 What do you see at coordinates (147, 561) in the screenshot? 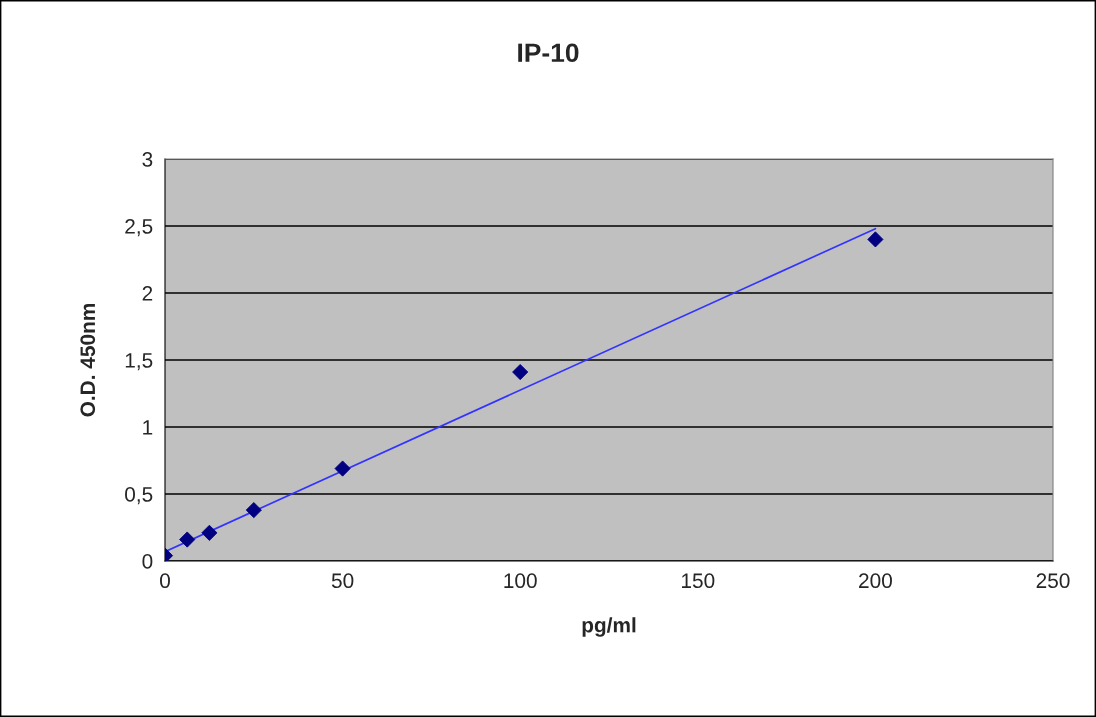
I see `y-tick-label: 0` at bounding box center [147, 561].